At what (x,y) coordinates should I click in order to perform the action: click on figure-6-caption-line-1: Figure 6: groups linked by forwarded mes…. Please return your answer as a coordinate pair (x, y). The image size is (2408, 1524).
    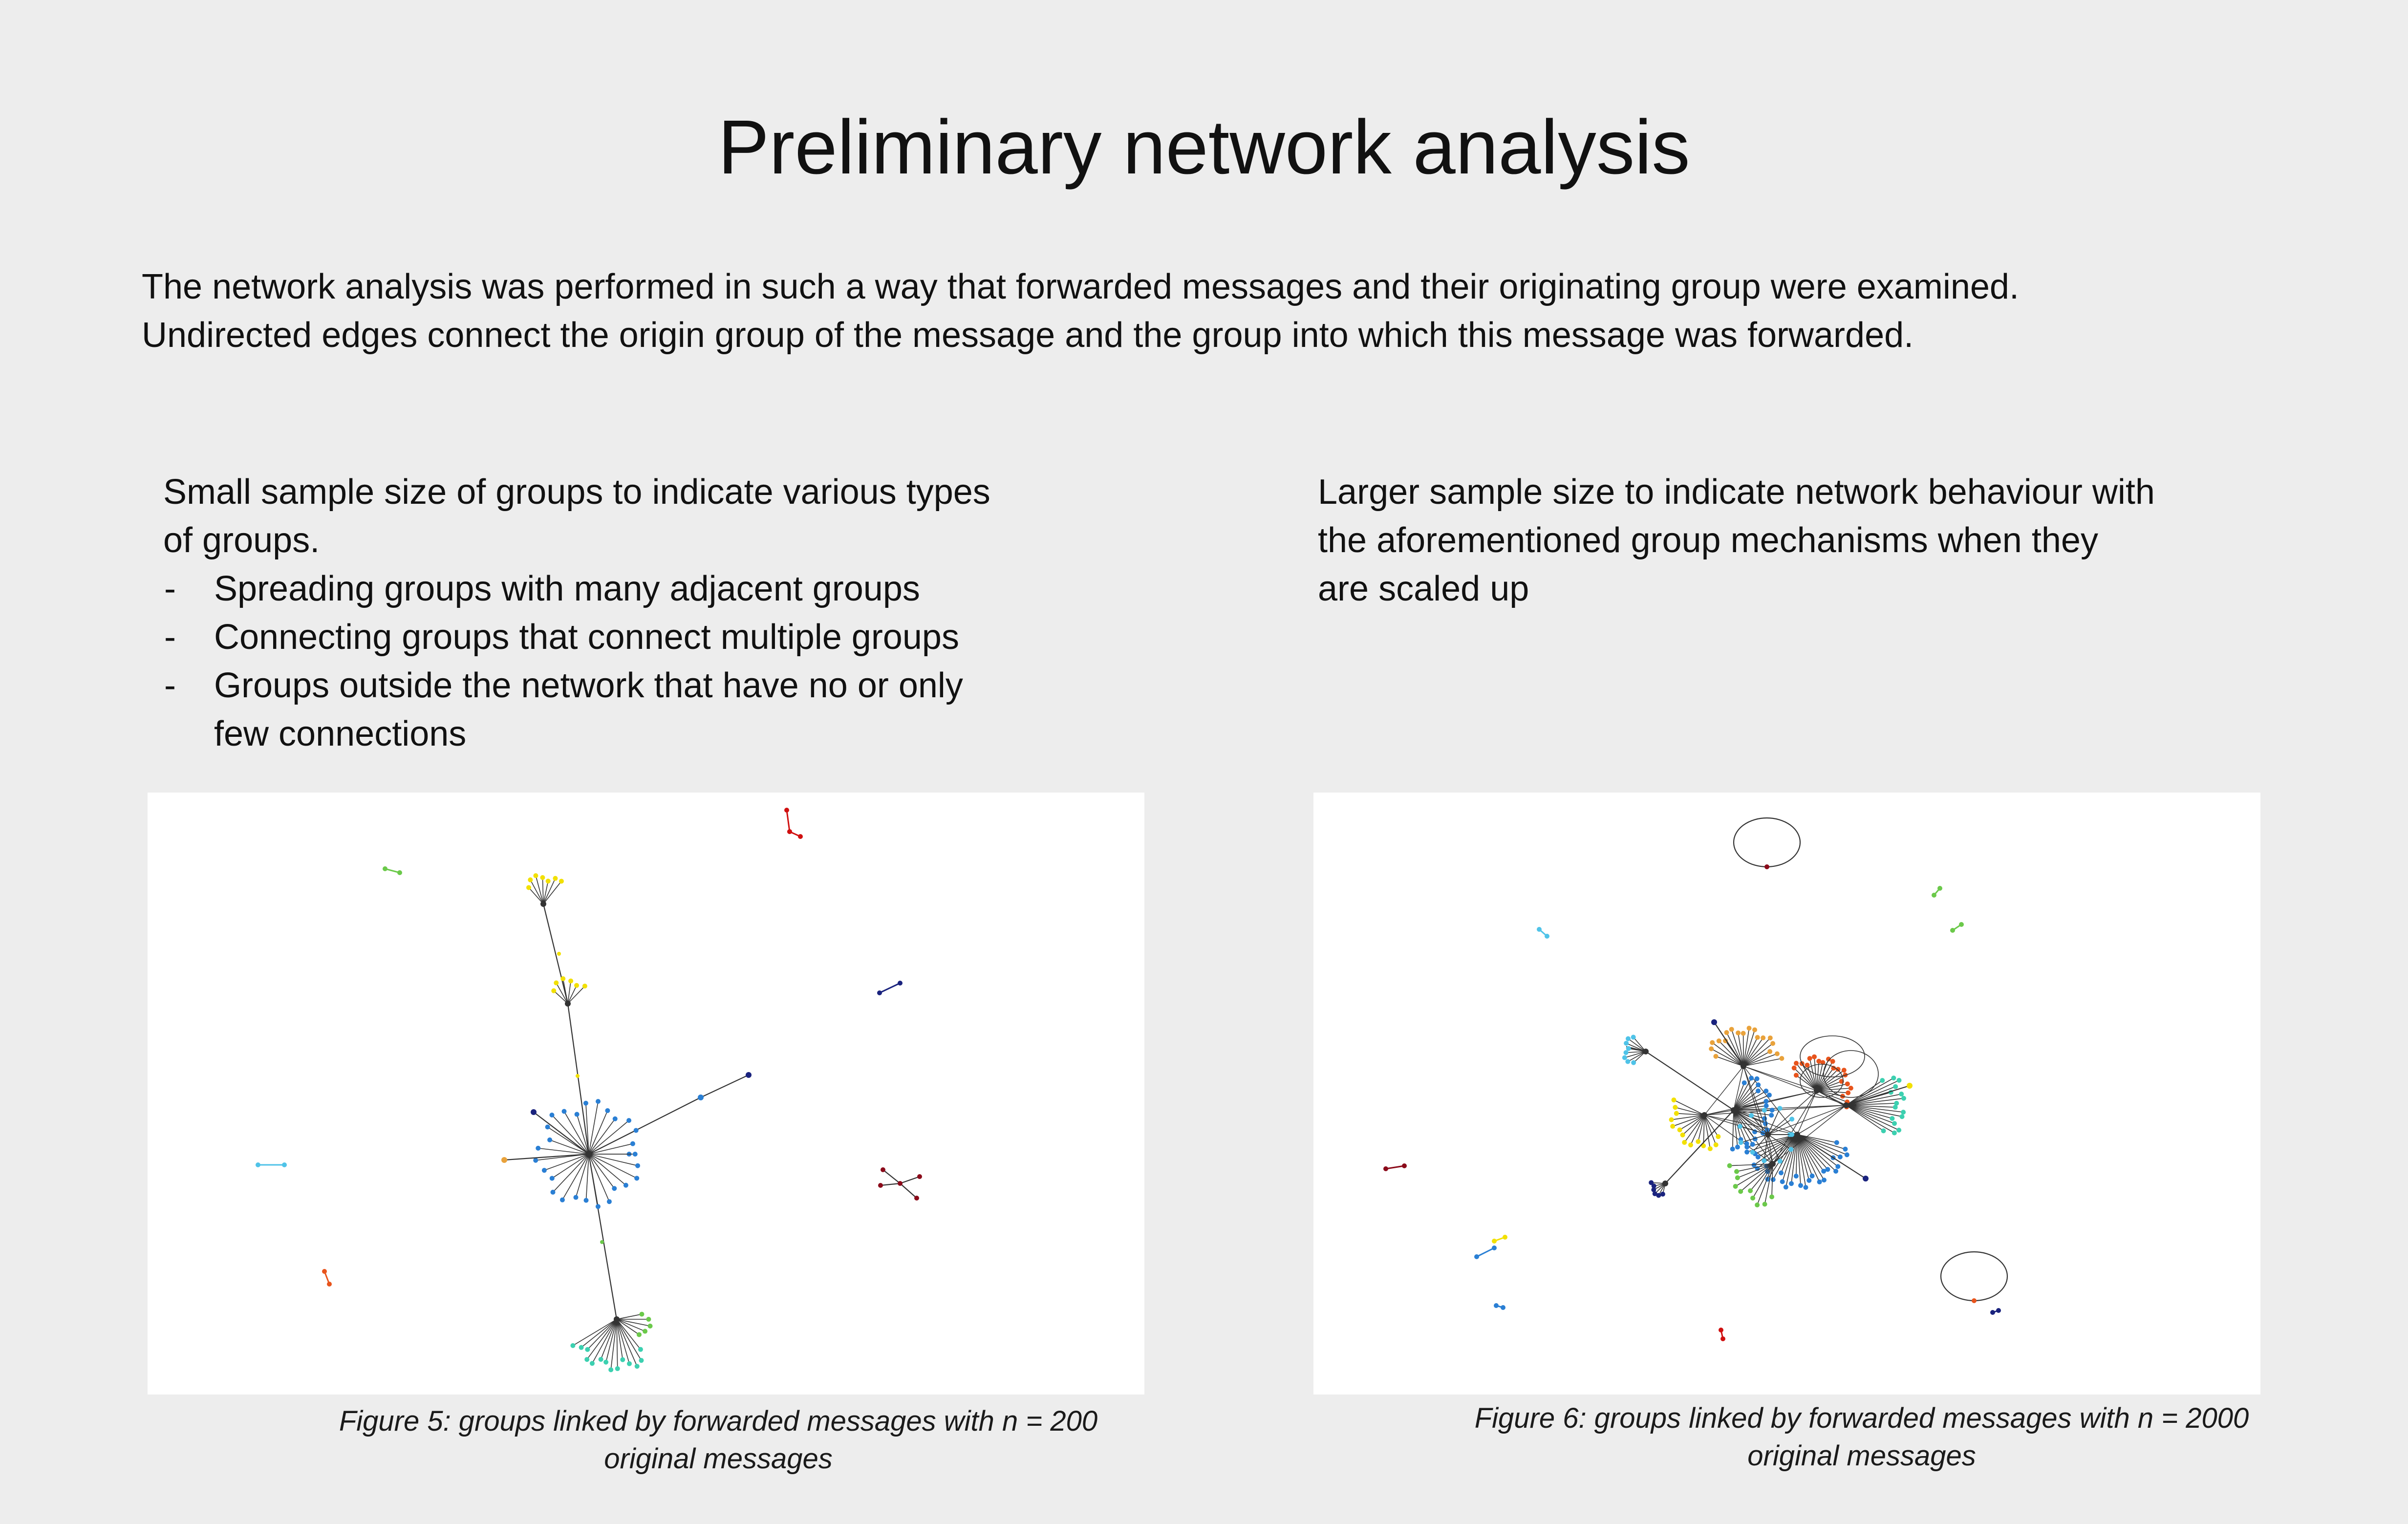
    Looking at the image, I should click on (1861, 1418).